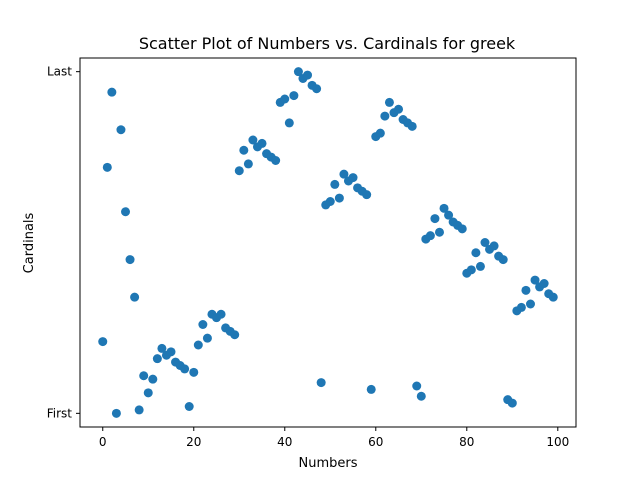 Image resolution: width=640 pixels, height=480 pixels. I want to click on y-tick-label: Last, so click(59, 72).